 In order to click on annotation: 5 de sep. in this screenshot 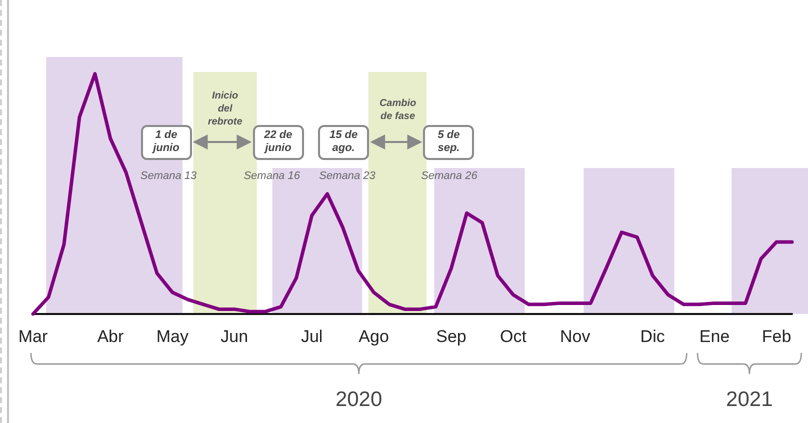, I will do `click(448, 142)`.